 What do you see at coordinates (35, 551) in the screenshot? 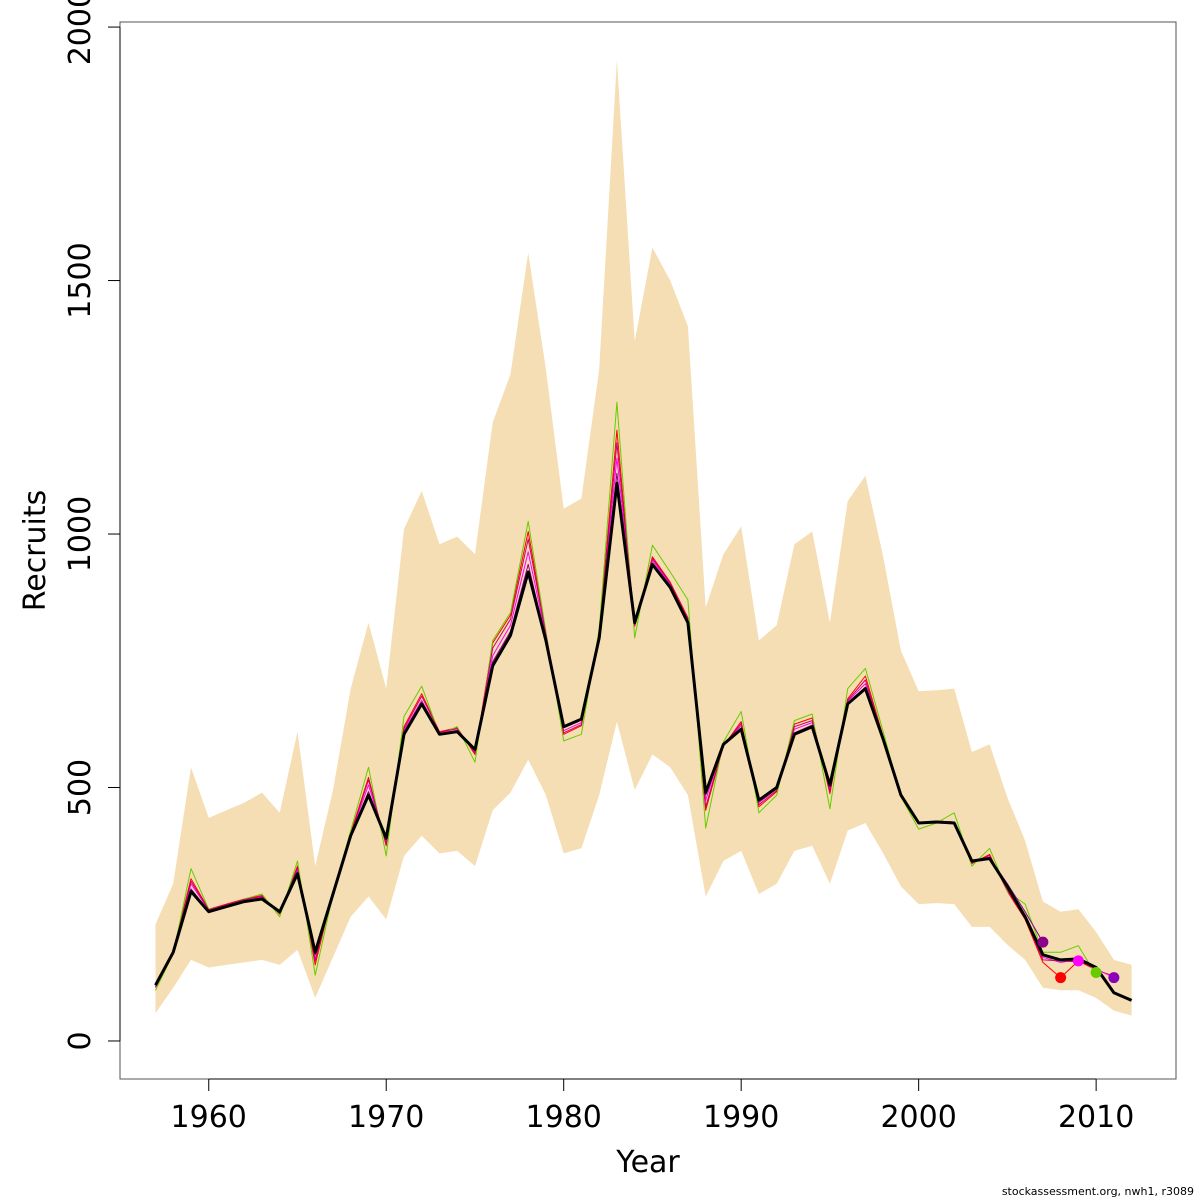
I see `y-axis-title: Recruits` at bounding box center [35, 551].